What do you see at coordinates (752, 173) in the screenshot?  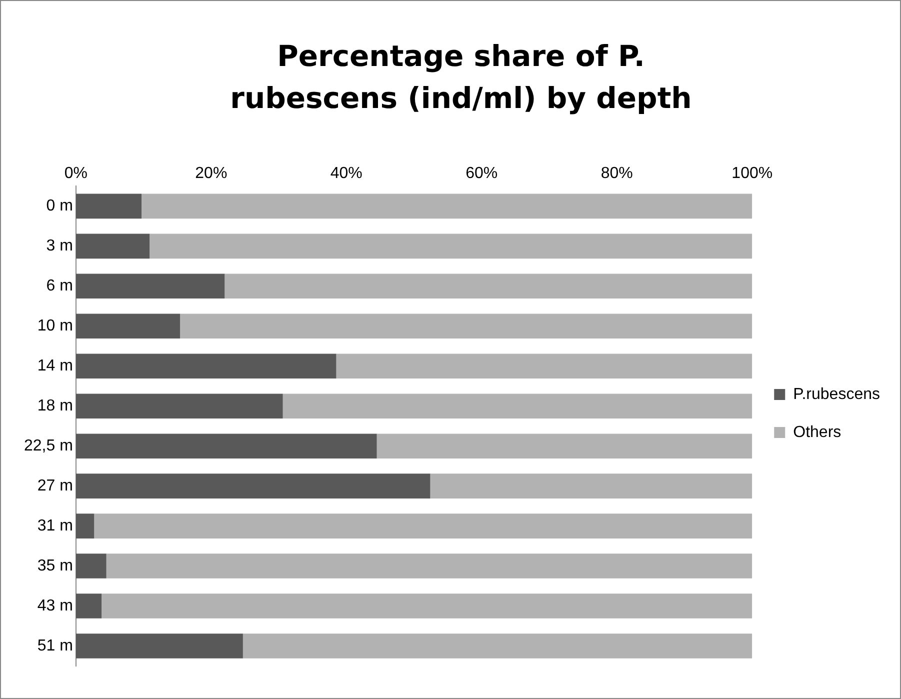 I see `x-tick-label: 100%` at bounding box center [752, 173].